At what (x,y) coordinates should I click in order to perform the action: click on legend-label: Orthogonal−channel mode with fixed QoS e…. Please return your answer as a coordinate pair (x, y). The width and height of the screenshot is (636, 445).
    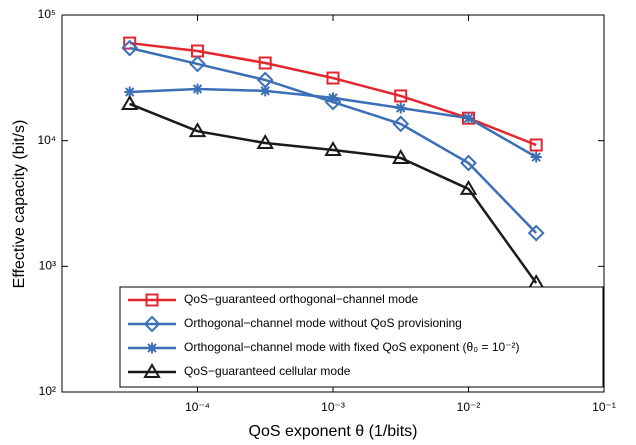
    Looking at the image, I should click on (352, 347).